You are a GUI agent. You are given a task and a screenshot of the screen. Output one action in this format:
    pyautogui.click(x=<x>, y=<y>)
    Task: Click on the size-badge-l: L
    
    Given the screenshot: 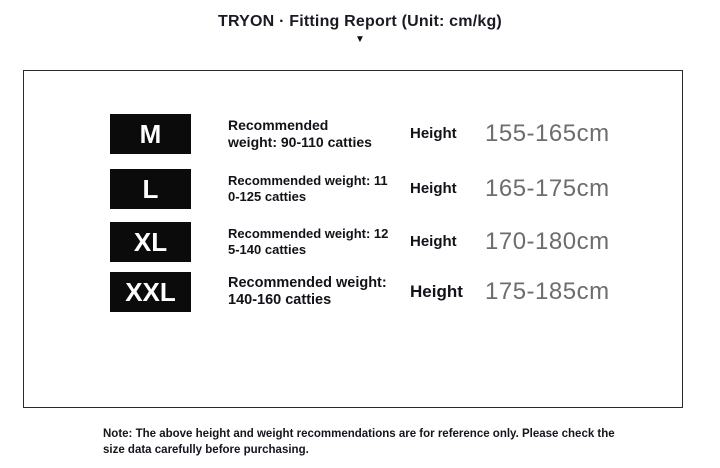 What is the action you would take?
    pyautogui.click(x=150, y=189)
    